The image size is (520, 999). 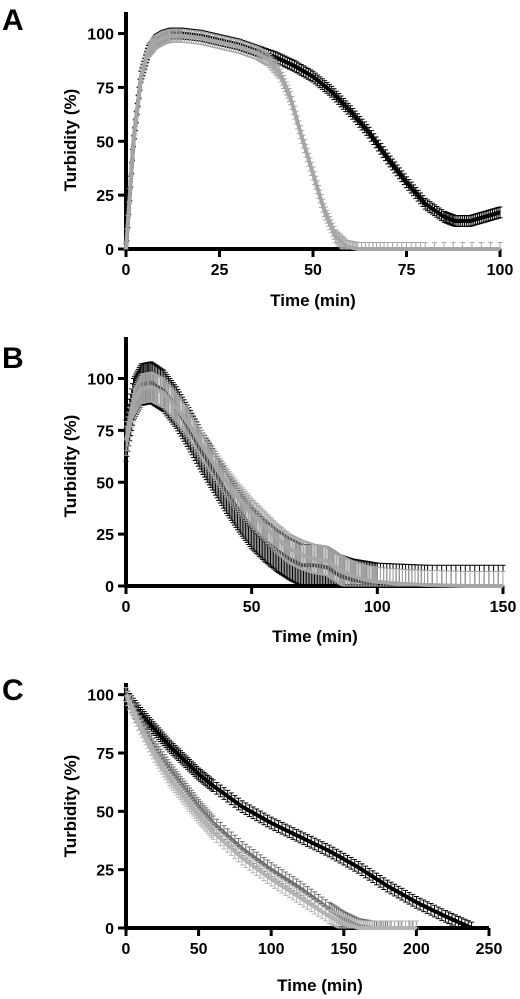 I want to click on y-tick-label-b: 75, so click(x=105, y=431).